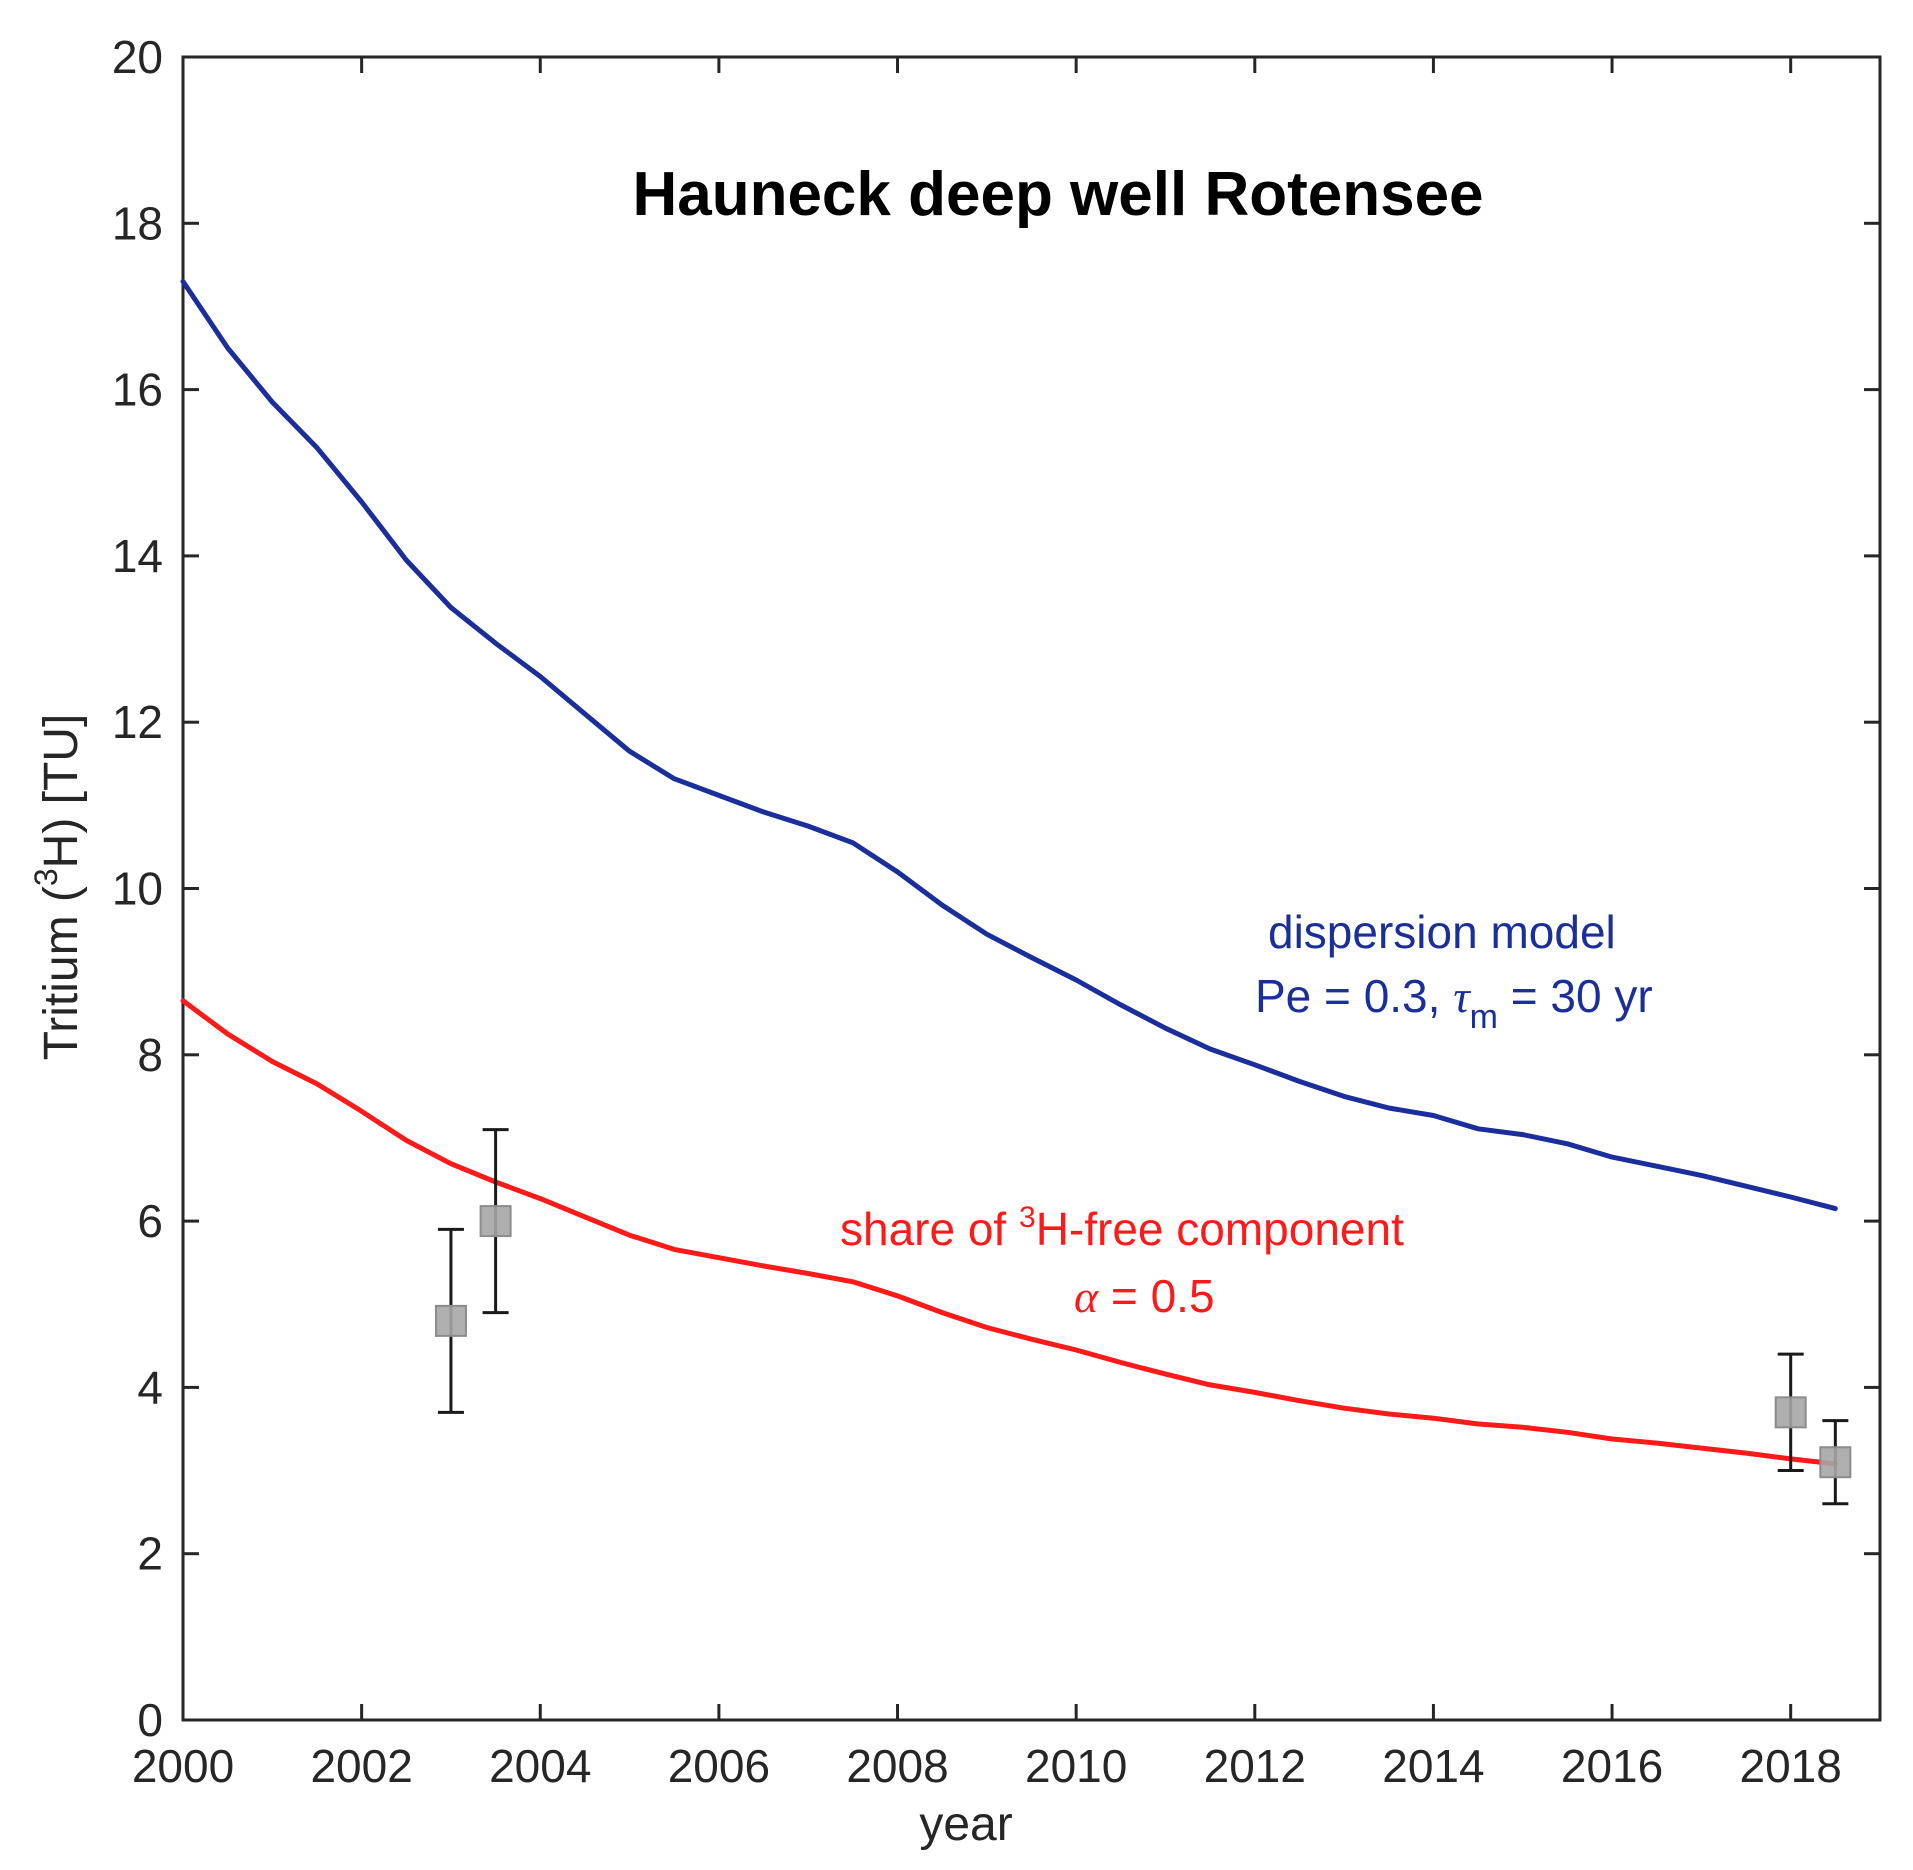  What do you see at coordinates (1791, 1766) in the screenshot?
I see `x-tick-label: 2018` at bounding box center [1791, 1766].